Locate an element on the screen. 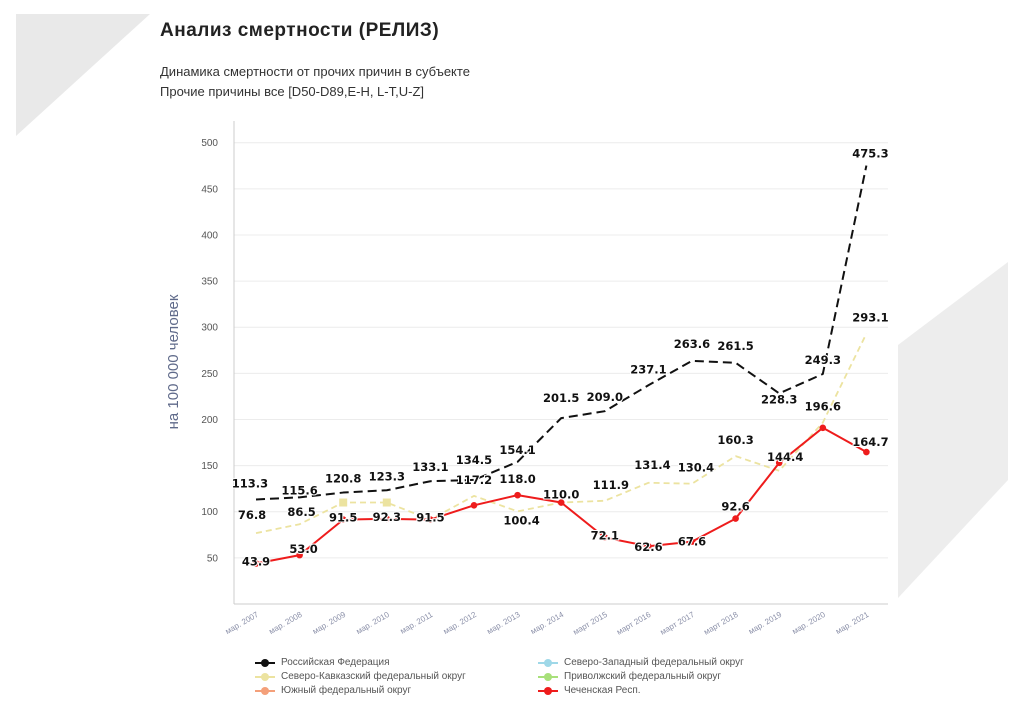 The height and width of the screenshot is (724, 1024). data-label: 154.1 is located at coordinates (517, 450).